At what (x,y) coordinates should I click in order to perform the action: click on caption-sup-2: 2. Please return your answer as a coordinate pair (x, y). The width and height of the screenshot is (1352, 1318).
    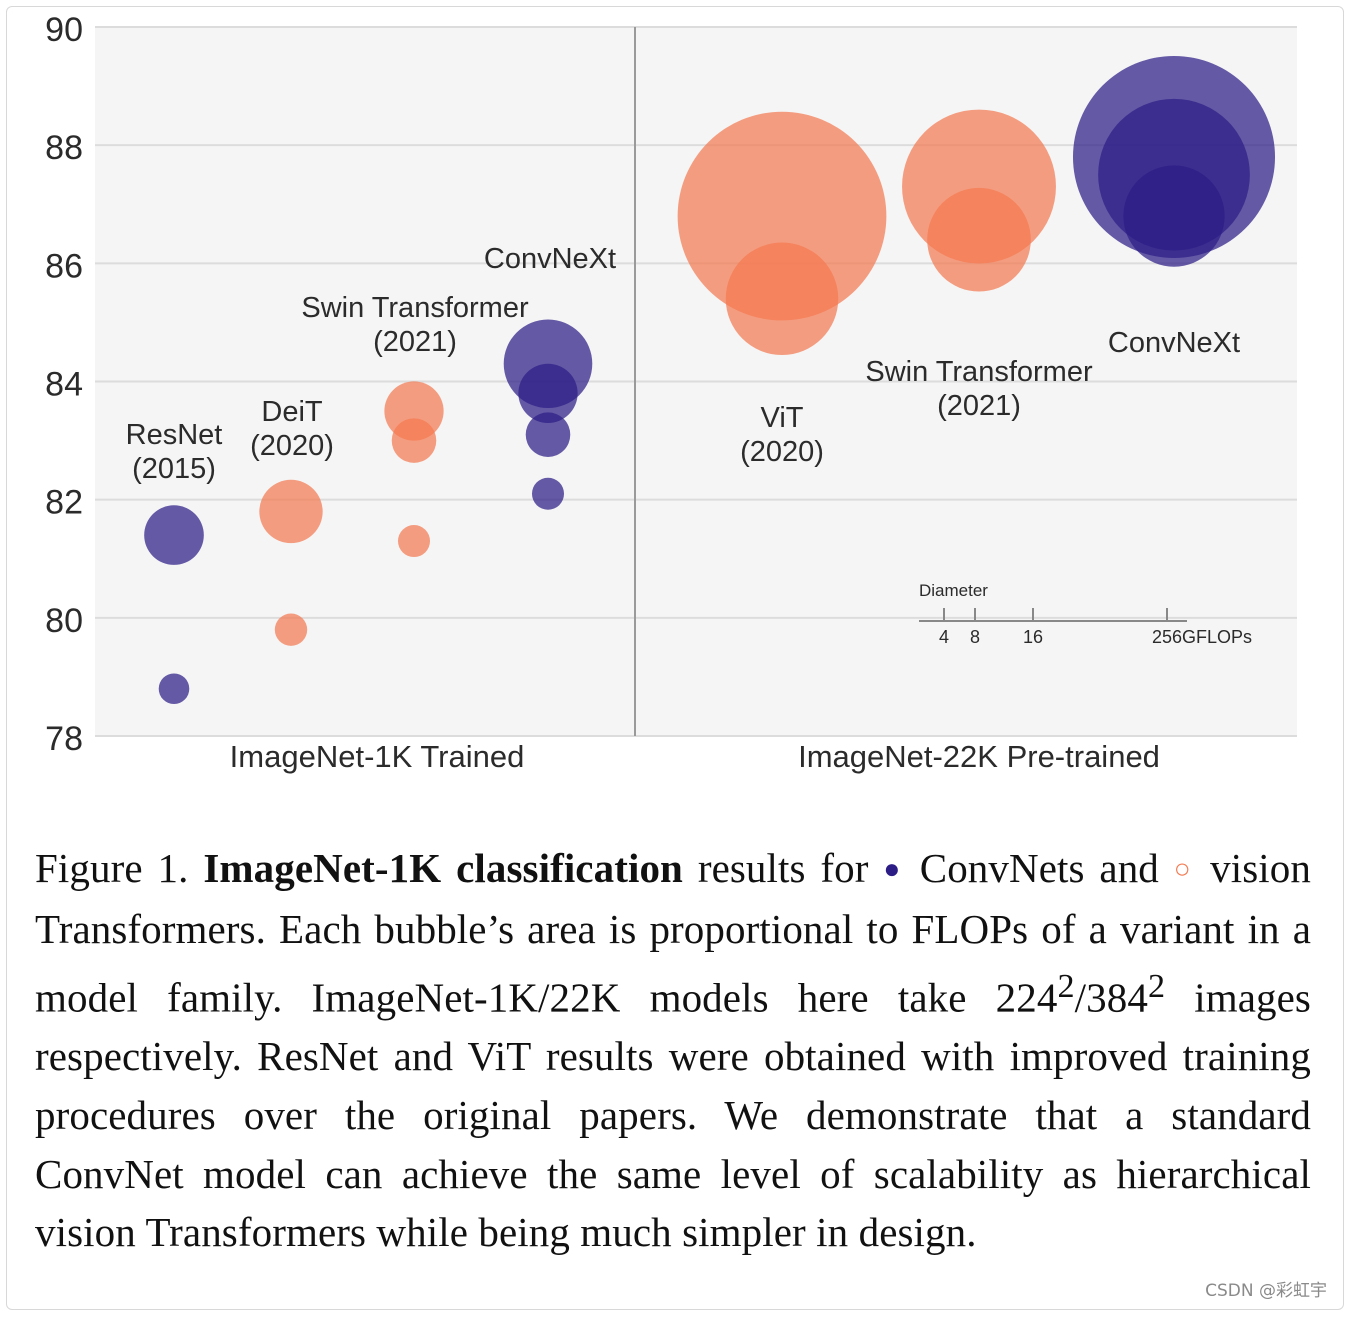
    Looking at the image, I should click on (1156, 987).